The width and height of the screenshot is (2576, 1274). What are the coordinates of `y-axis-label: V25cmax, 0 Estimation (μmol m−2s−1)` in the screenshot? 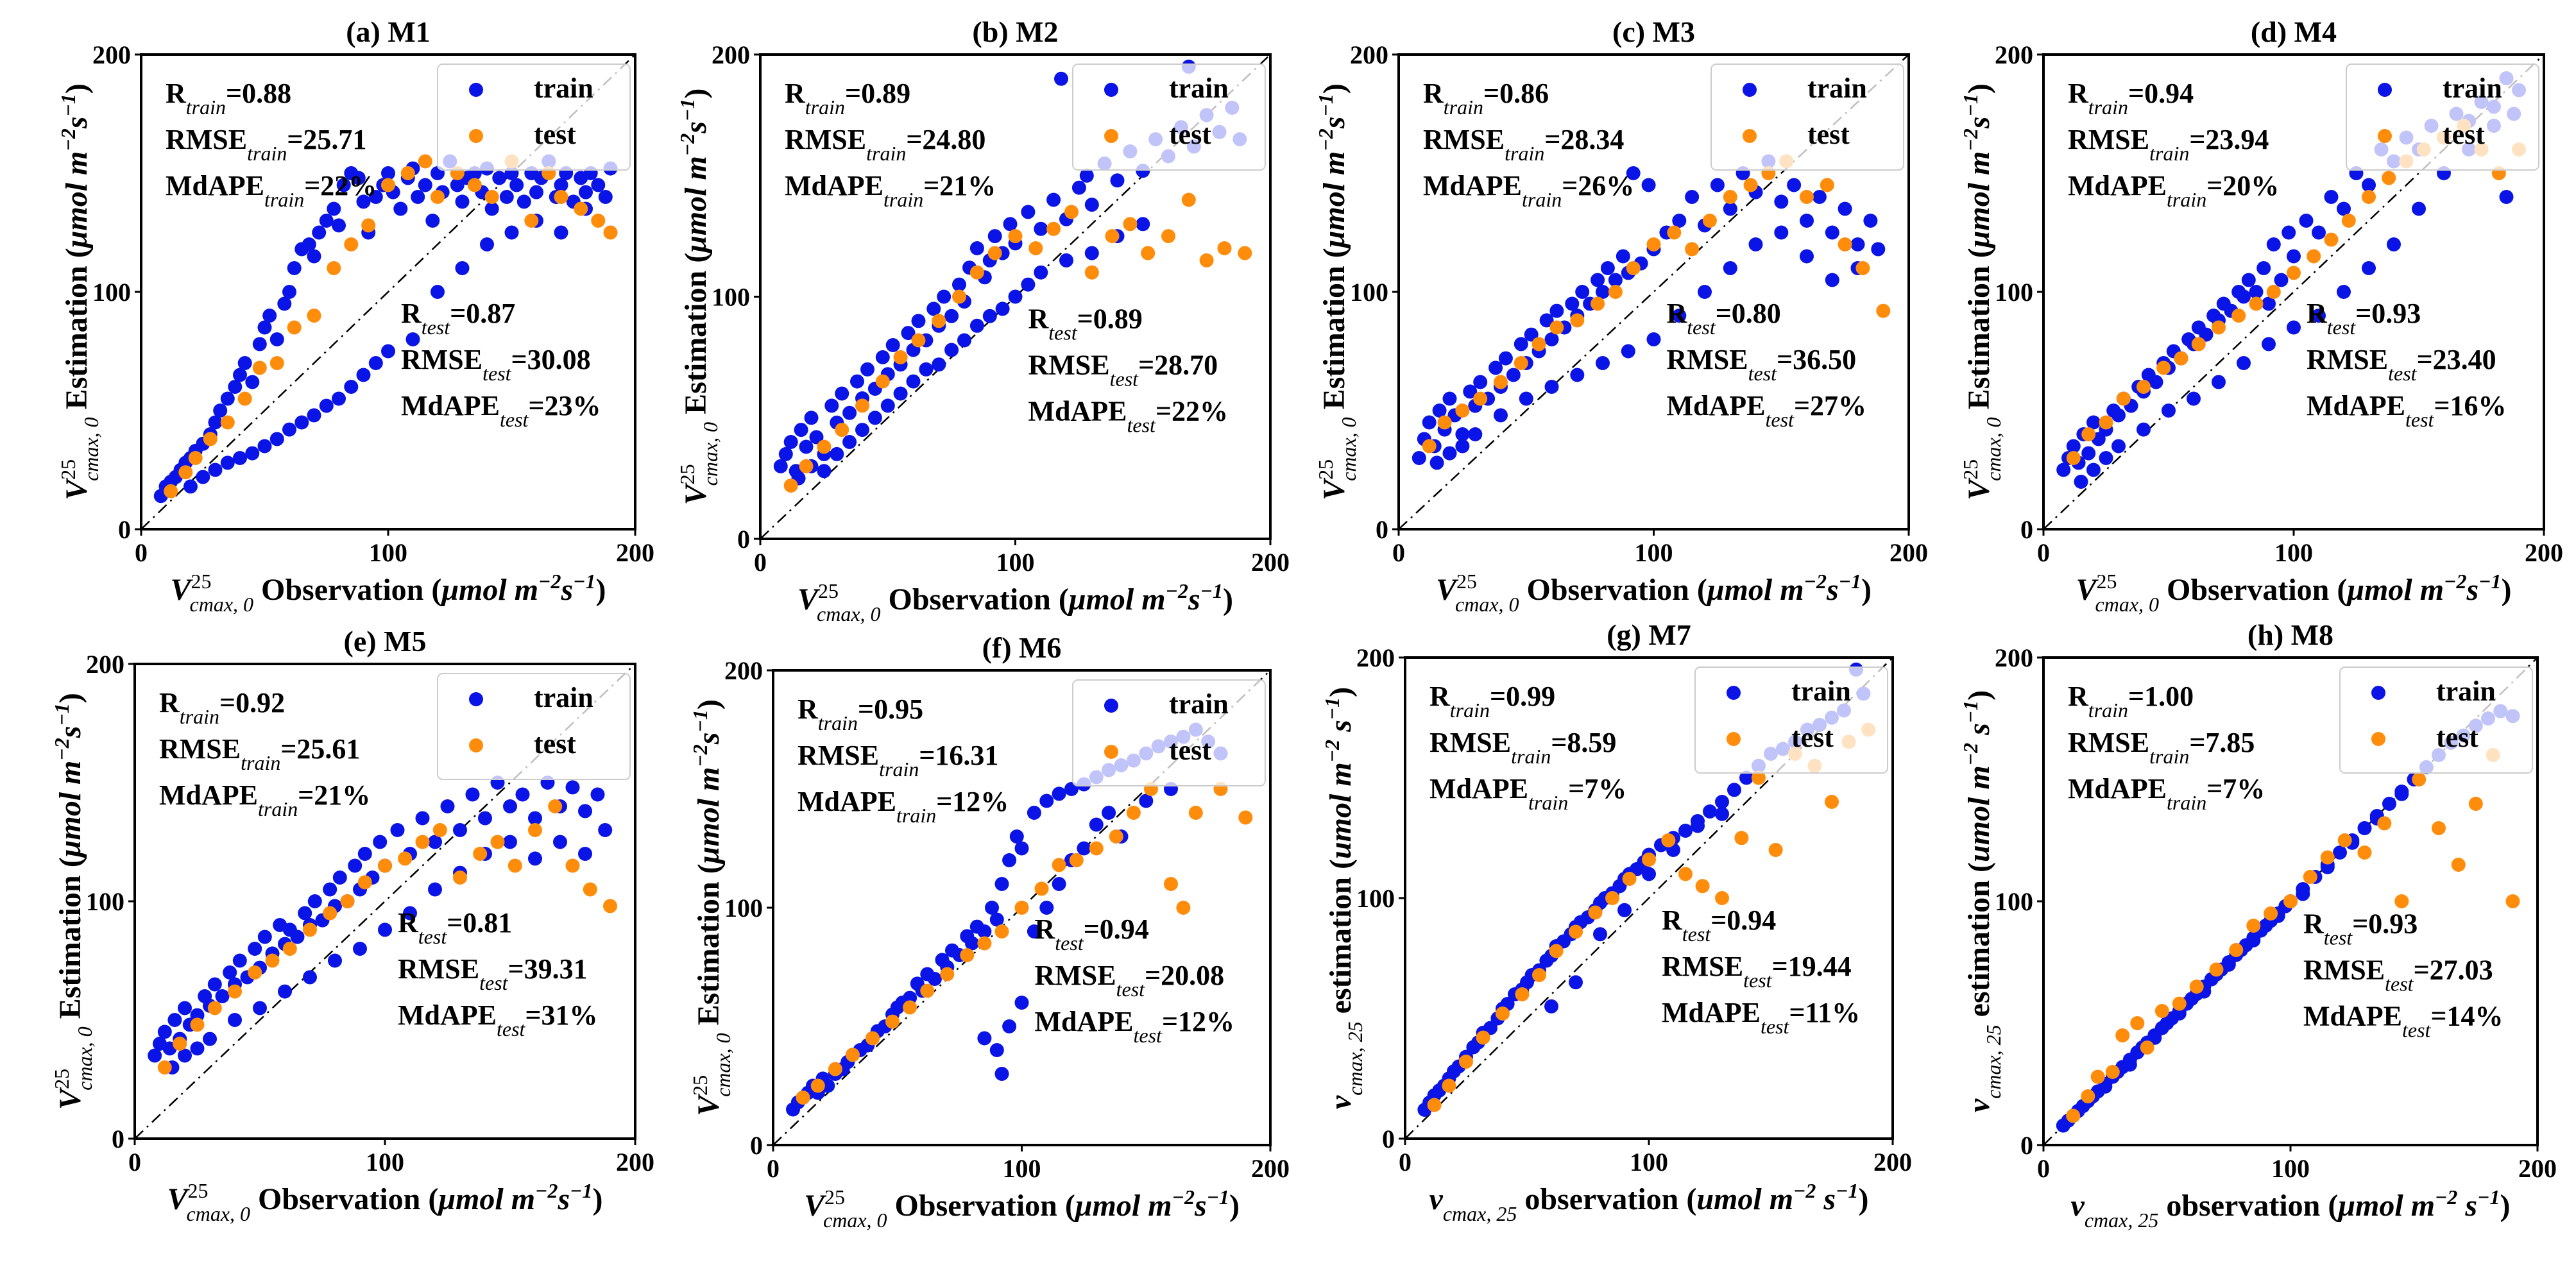 It's located at (711, 907).